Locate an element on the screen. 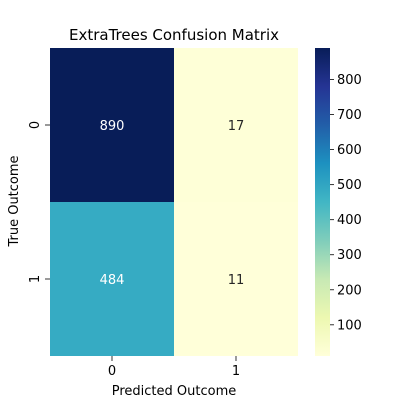 This screenshot has height=400, width=400. cell-value-label: 484 is located at coordinates (112, 280).